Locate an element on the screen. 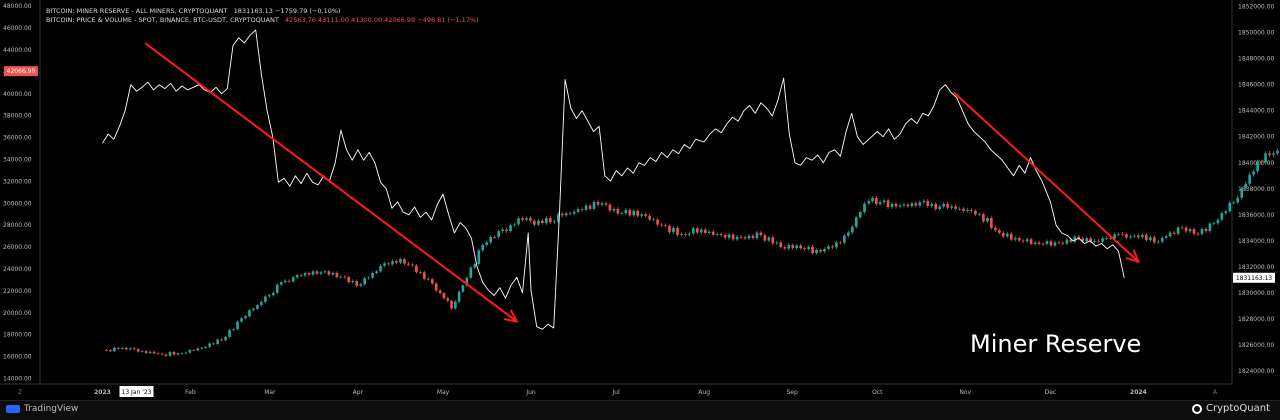  legend-reserve-values: 1831163.13 −1759.79 (−0.10%) is located at coordinates (287, 11).